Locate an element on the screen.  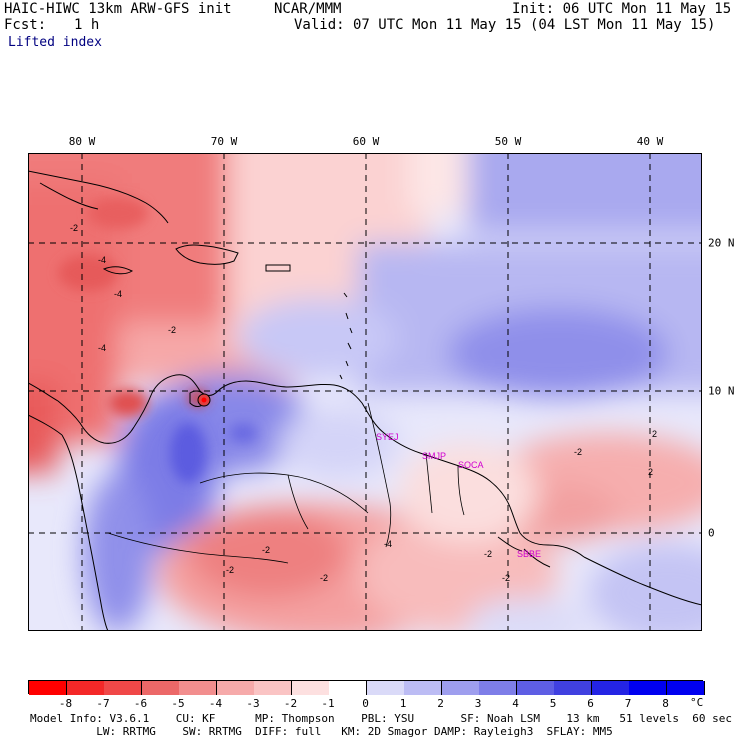
organization-label: NCAR/MMM is located at coordinates (308, 9).